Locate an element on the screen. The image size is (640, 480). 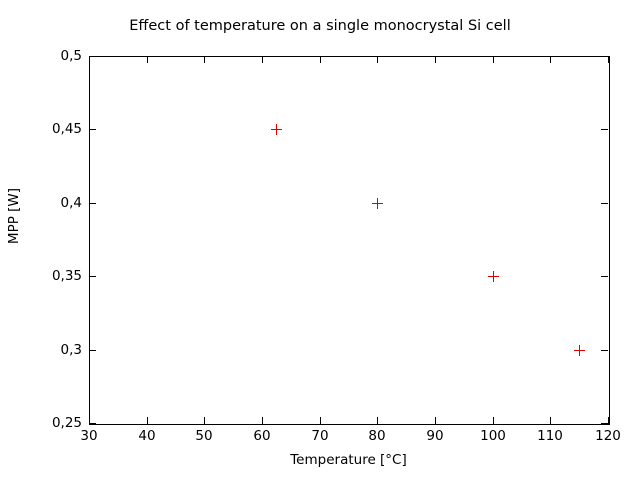
x-axis-tick-label-wrapper: 50 is located at coordinates (204, 436).